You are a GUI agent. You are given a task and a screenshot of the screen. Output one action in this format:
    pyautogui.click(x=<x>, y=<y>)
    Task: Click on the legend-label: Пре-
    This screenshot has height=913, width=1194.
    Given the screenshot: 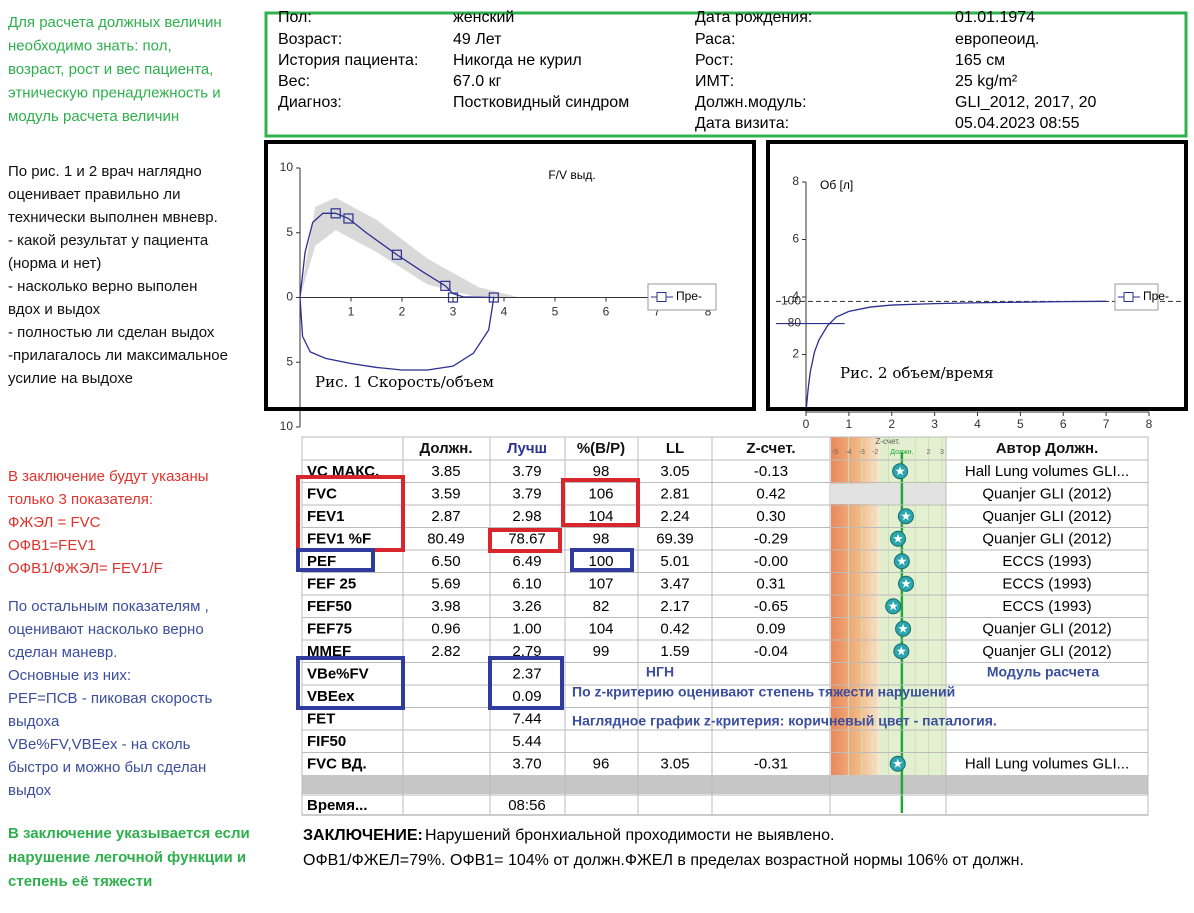 What is the action you would take?
    pyautogui.click(x=1156, y=296)
    